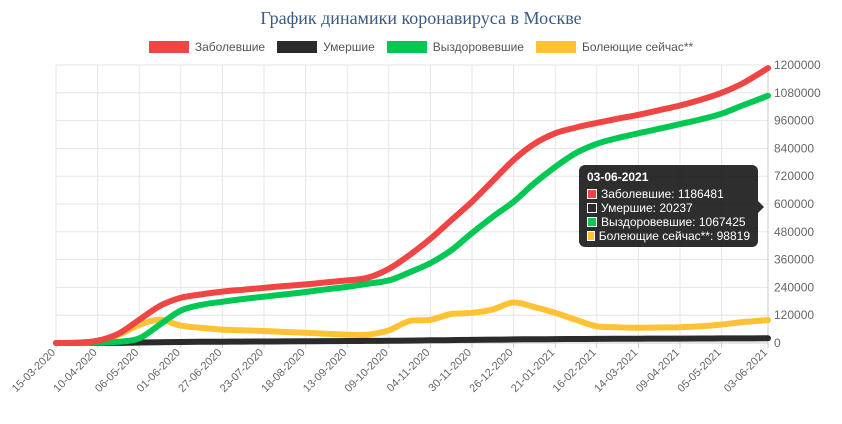 The height and width of the screenshot is (424, 842). Describe the element at coordinates (592, 208) in the screenshot. I see `tooltip-swatch-deaths` at that location.